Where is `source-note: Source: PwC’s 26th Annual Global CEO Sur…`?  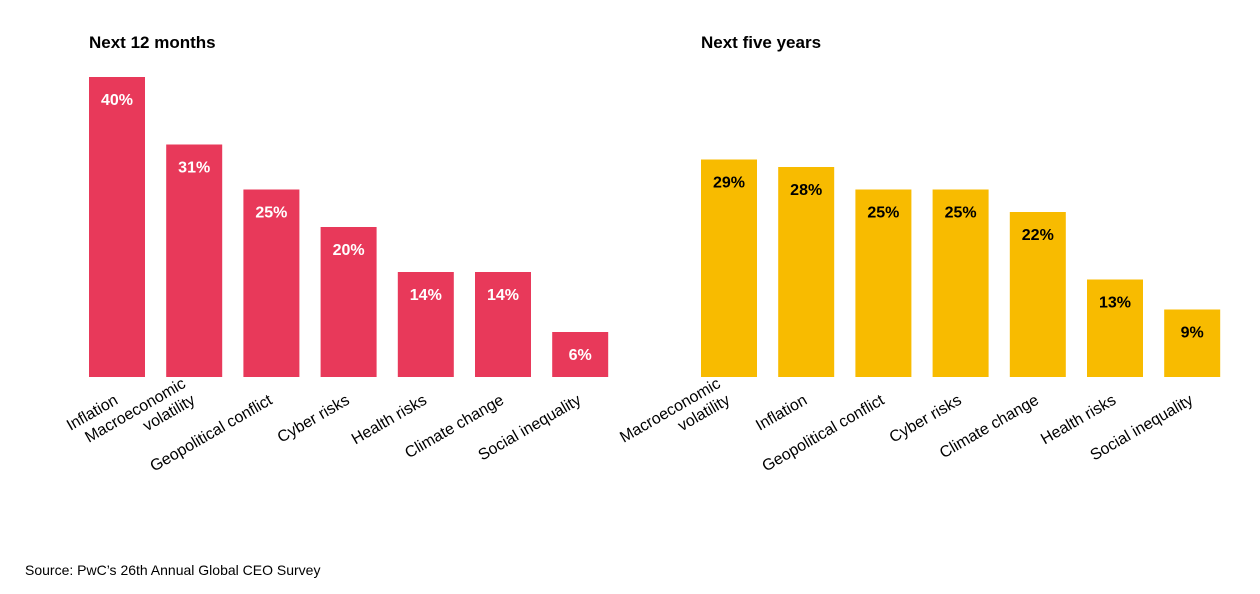 source-note: Source: PwC’s 26th Annual Global CEO Sur… is located at coordinates (173, 570).